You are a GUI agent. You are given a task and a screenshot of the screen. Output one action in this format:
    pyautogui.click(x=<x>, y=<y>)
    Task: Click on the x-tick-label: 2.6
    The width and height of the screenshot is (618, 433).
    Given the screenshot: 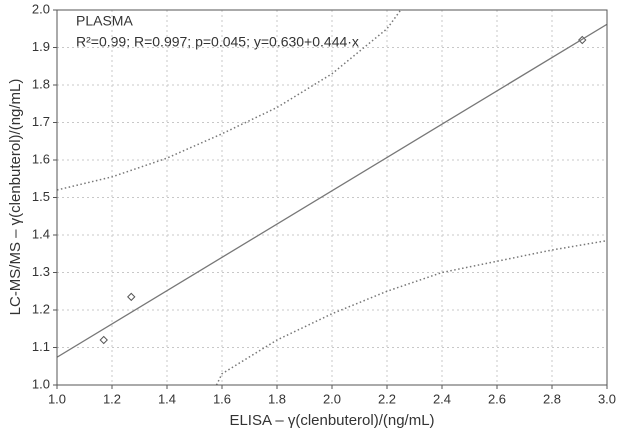 What is the action you would take?
    pyautogui.click(x=497, y=398)
    